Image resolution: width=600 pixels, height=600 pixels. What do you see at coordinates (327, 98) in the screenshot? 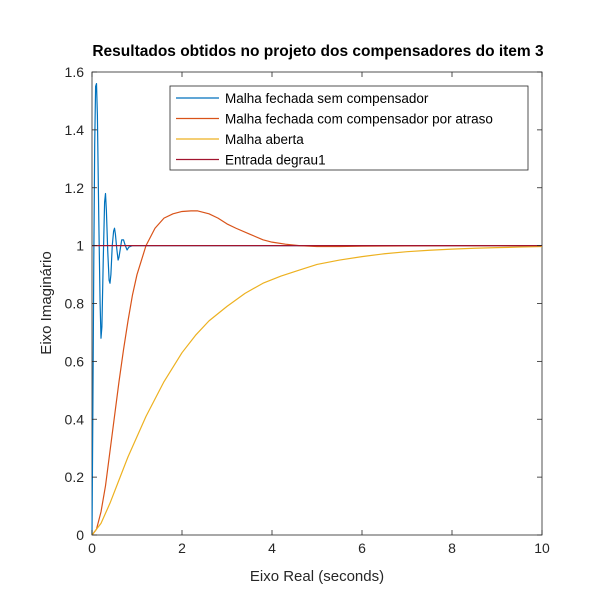
I see `legend-label-0: Malha fechada sem compensador` at bounding box center [327, 98].